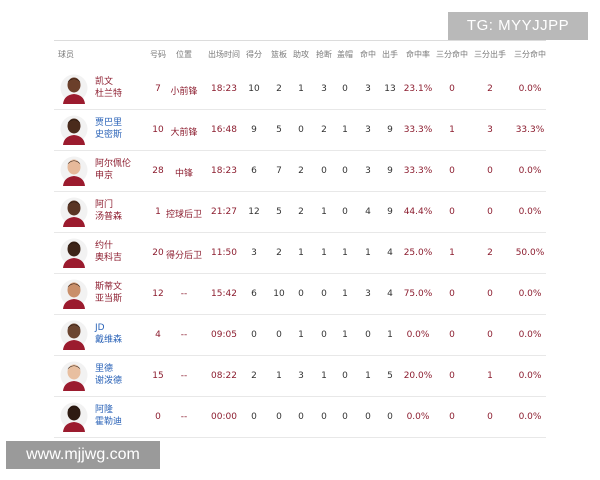 The width and height of the screenshot is (600, 480). Describe the element at coordinates (254, 294) in the screenshot. I see `cell-points: 6` at that location.